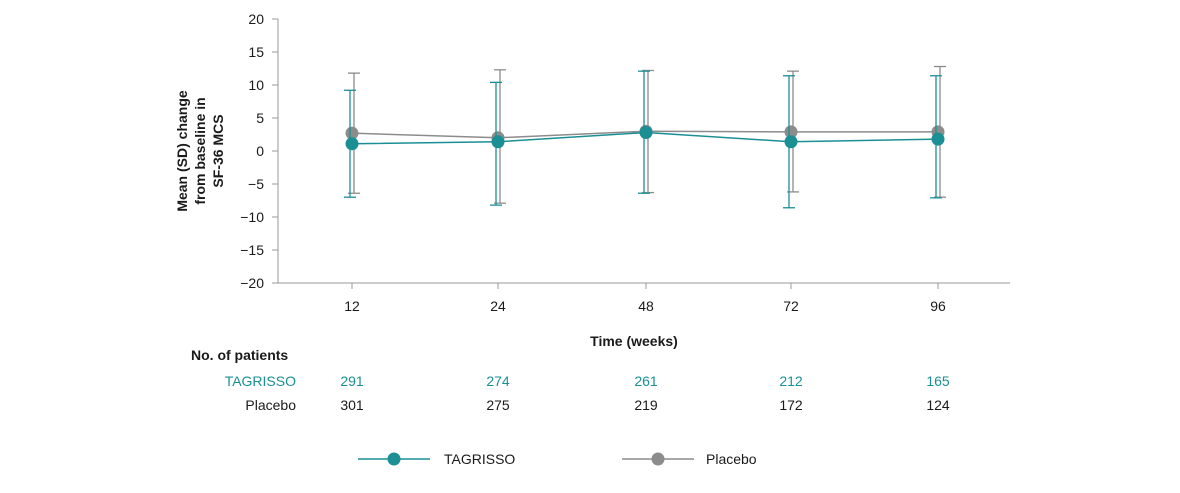 The height and width of the screenshot is (493, 1180). I want to click on series-tagrisso, so click(644, 139).